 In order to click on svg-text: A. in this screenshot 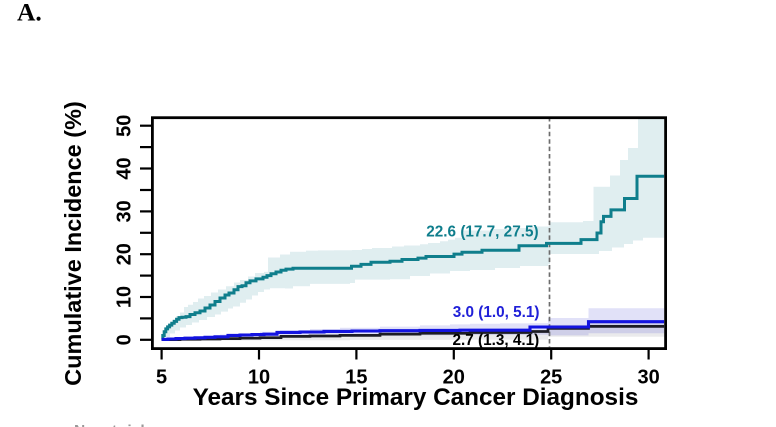, I will do `click(29, 13)`.